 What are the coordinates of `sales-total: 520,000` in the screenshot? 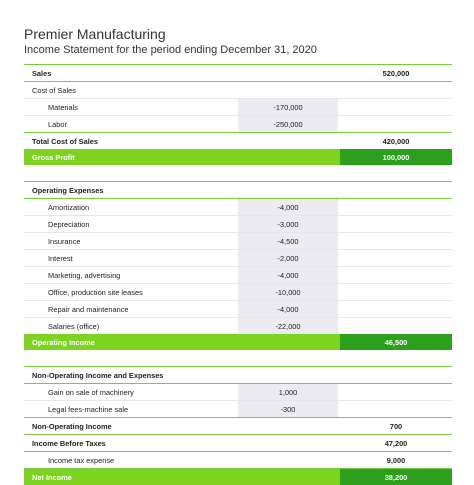 It's located at (396, 73).